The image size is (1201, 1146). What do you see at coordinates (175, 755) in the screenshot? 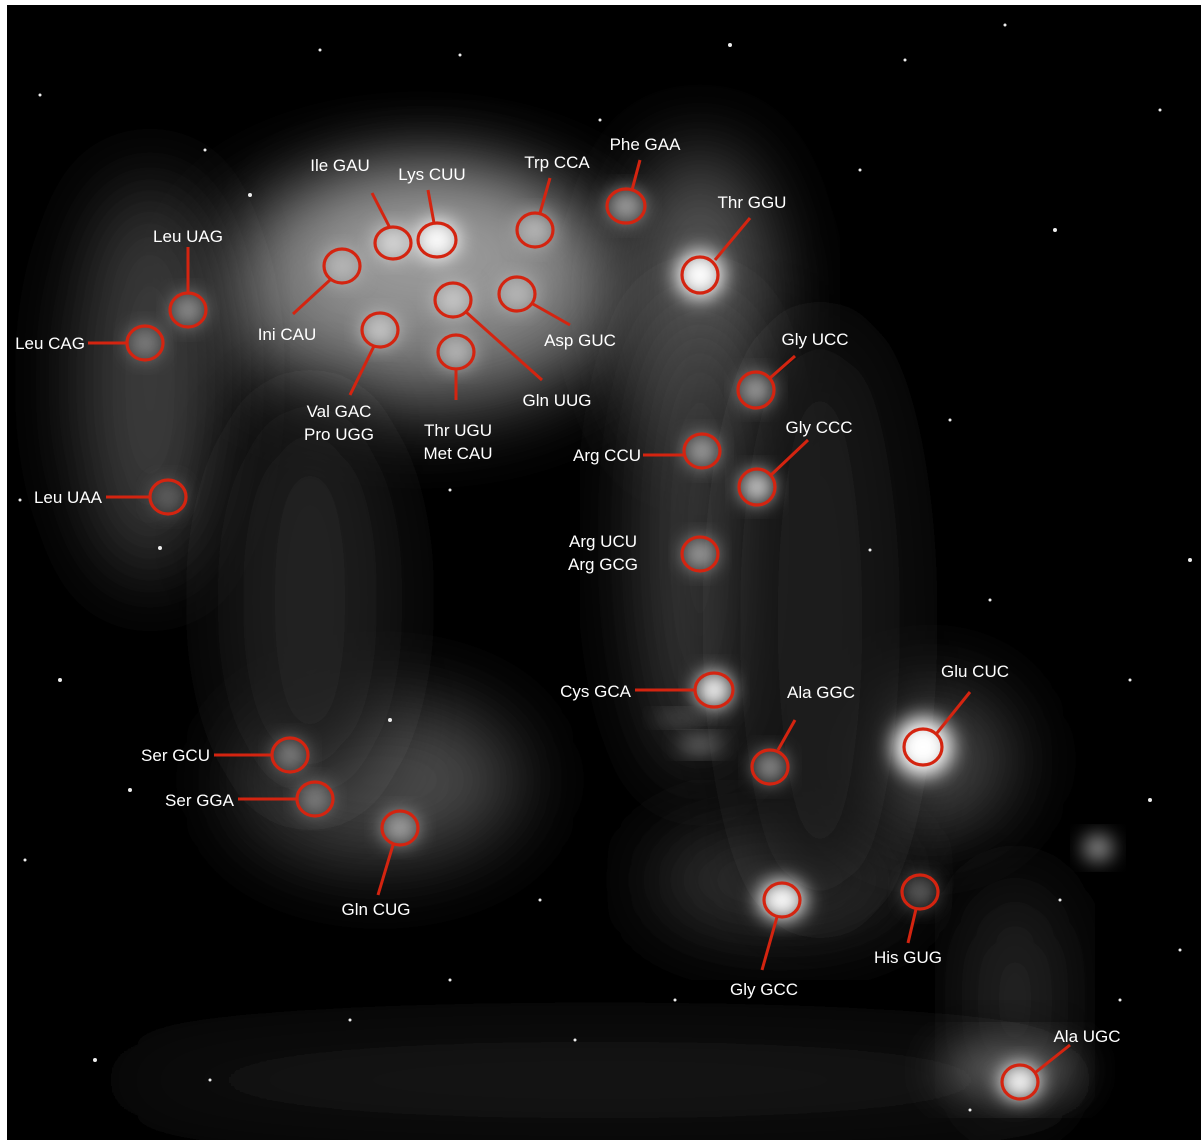
I see `spot-label: Ser GCU` at bounding box center [175, 755].